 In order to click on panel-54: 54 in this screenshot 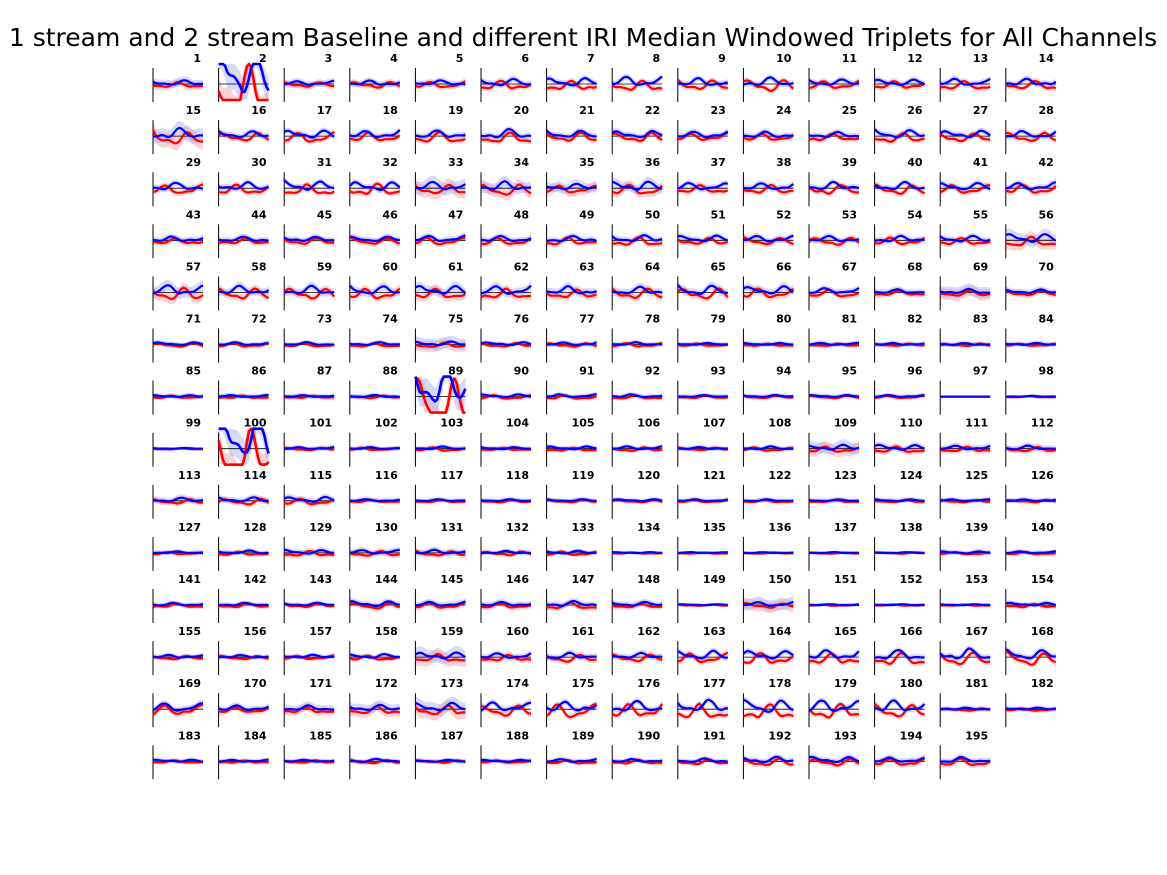, I will do `click(900, 233)`.